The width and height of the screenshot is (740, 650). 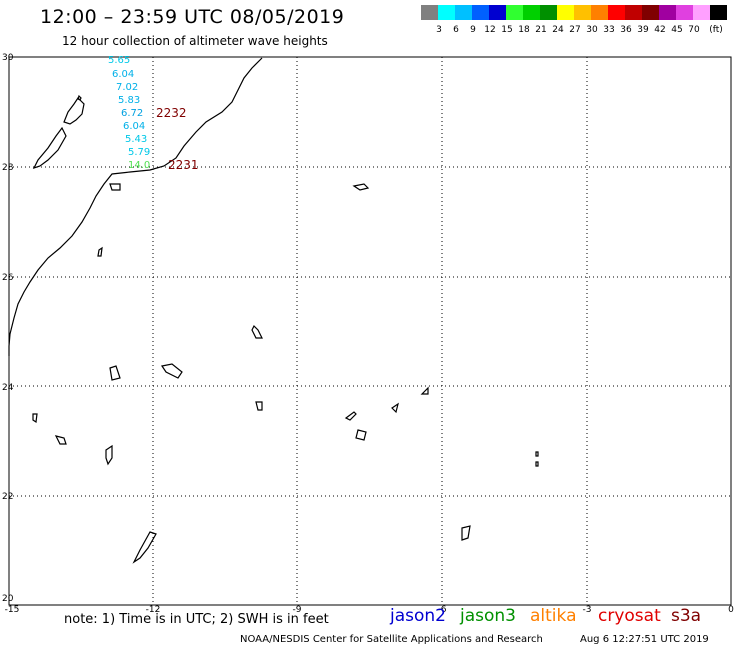 I want to click on island-fuerteventura, so click(x=49, y=148).